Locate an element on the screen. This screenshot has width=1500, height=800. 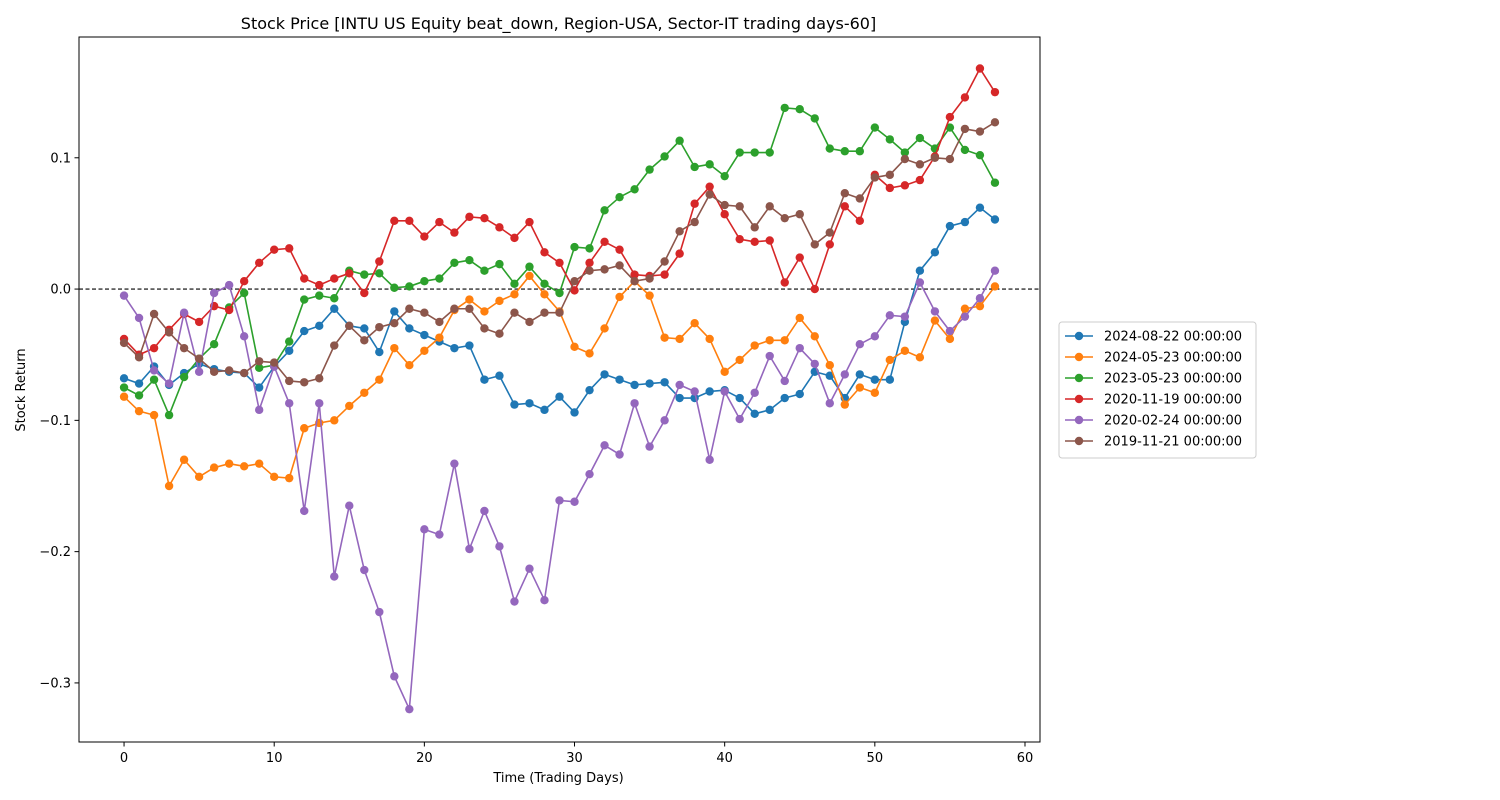
legend-item: 2024-05-23 00:00:00 is located at coordinates (1153, 358).